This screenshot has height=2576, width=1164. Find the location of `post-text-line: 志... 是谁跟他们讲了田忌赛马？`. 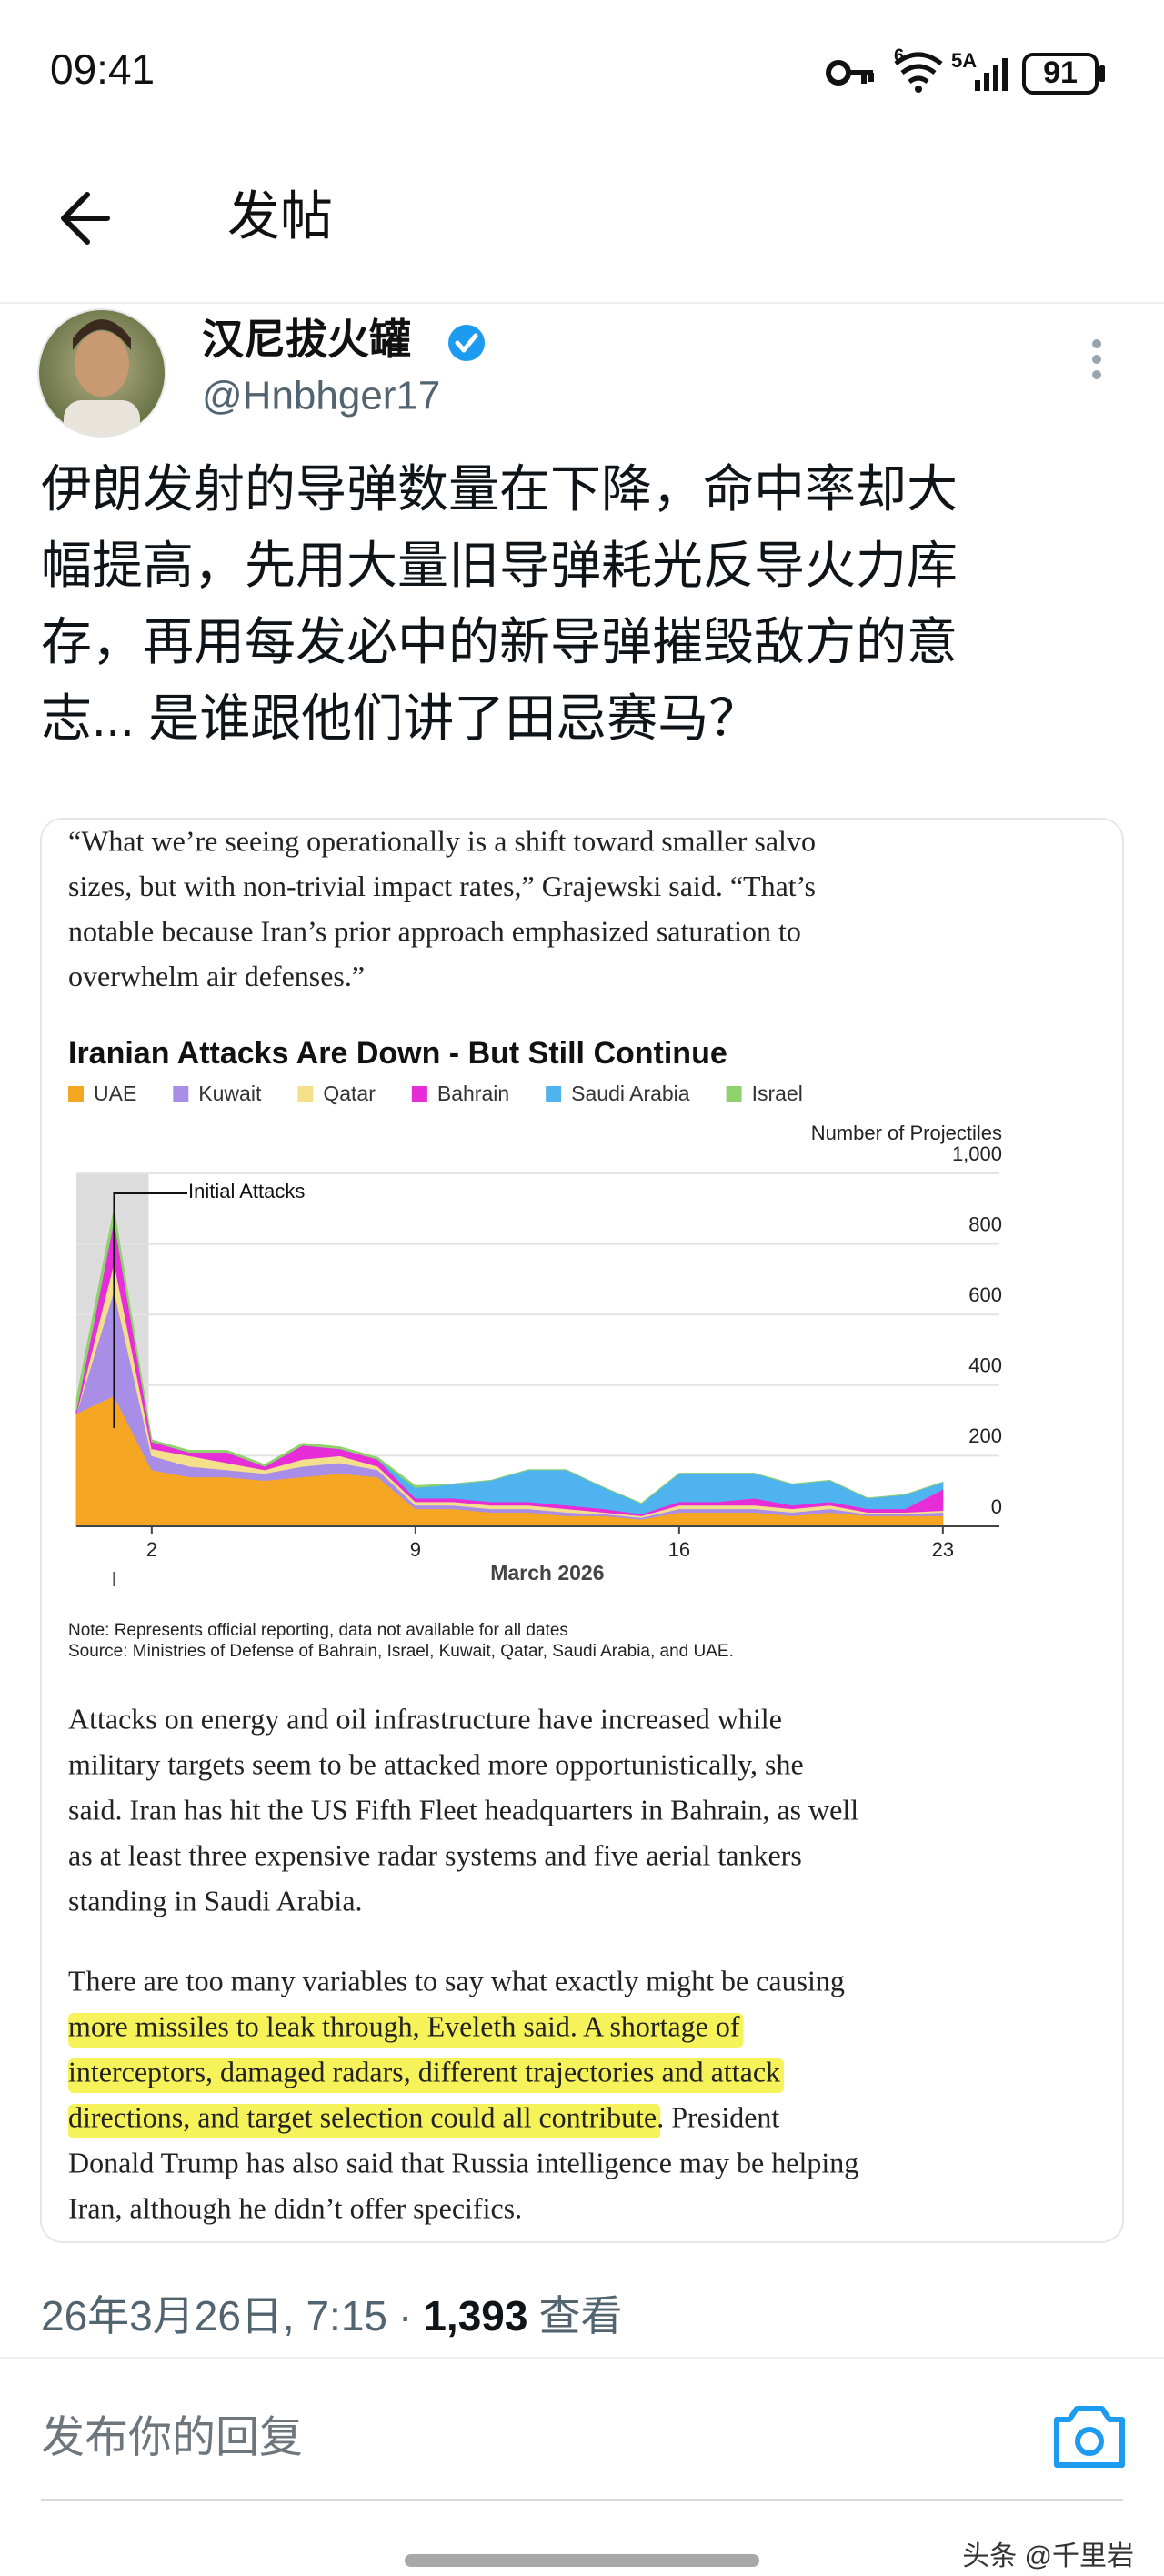

post-text-line: 志... 是谁跟他们讲了田忌赛马？ is located at coordinates (400, 718).